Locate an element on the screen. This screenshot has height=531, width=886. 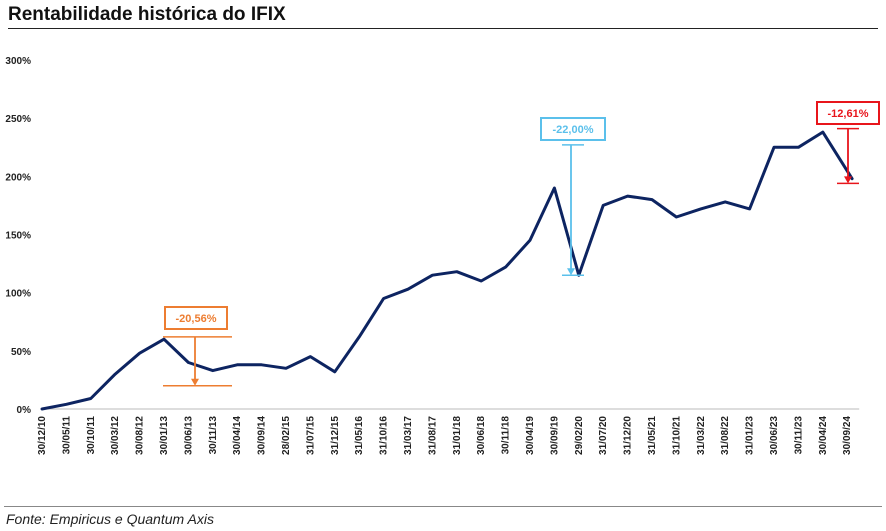
x-tick-label: 30/05/11 is located at coordinates (66, 435).